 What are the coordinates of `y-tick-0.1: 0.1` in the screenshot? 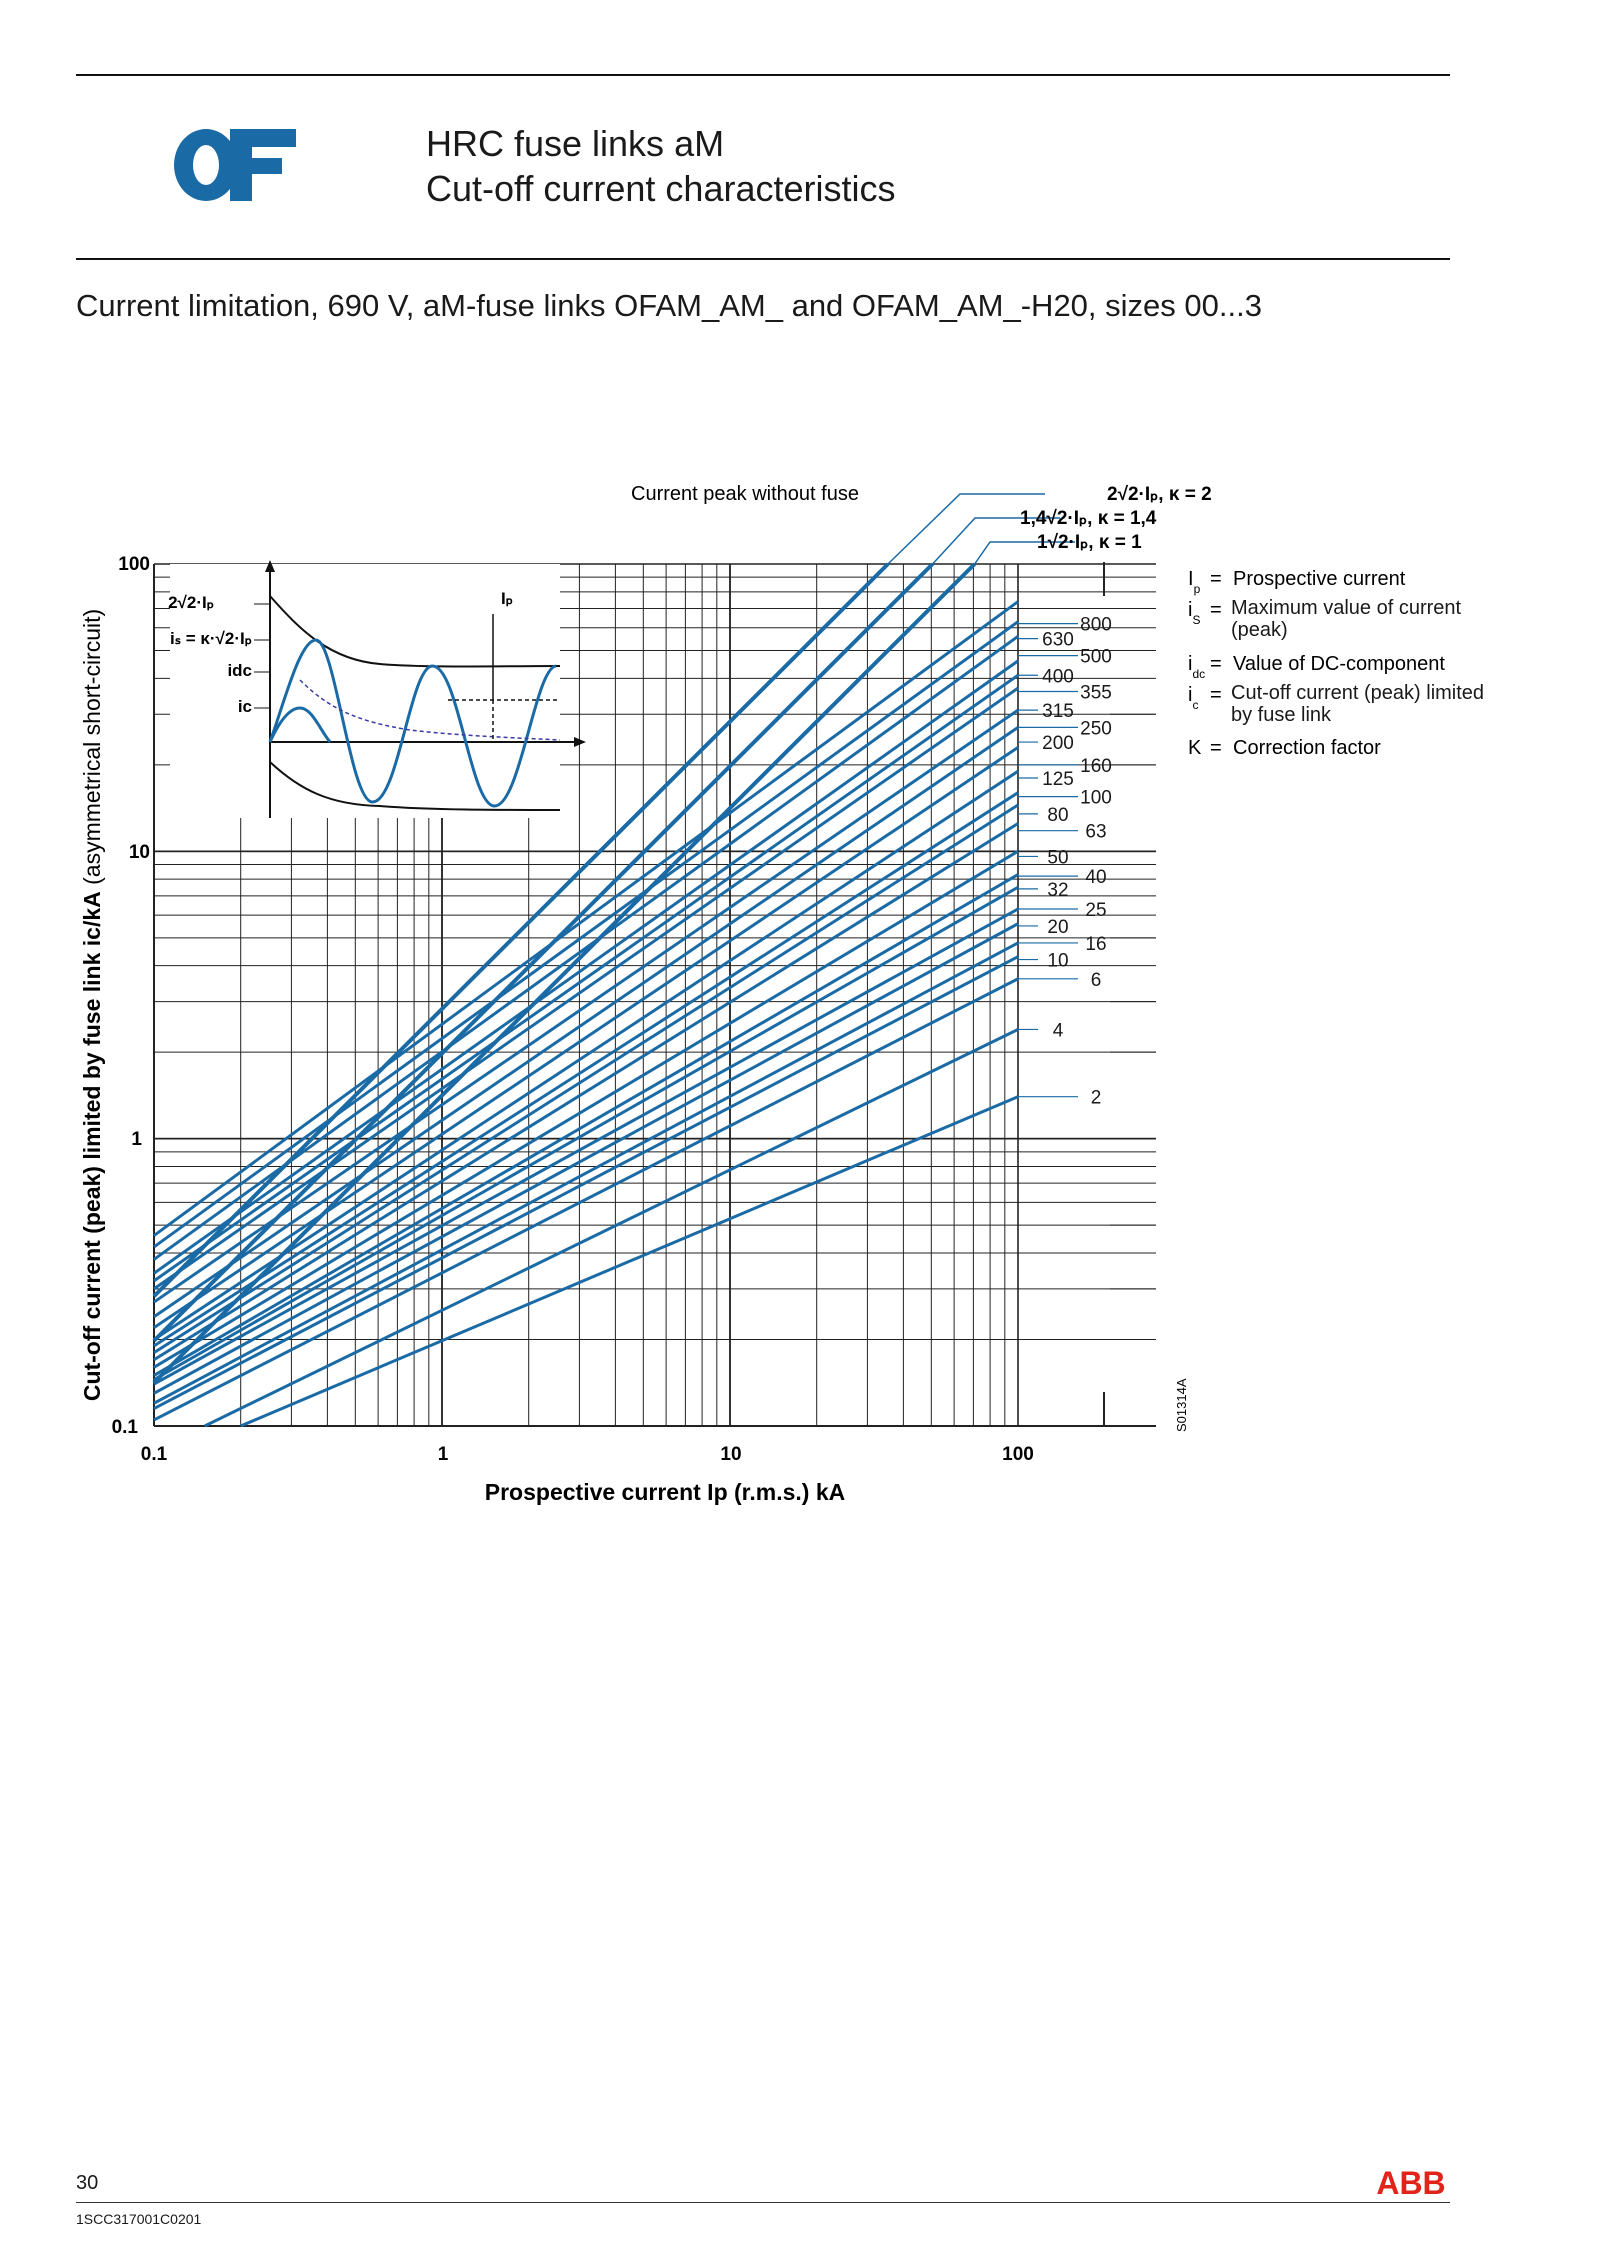 It's located at (125, 1427).